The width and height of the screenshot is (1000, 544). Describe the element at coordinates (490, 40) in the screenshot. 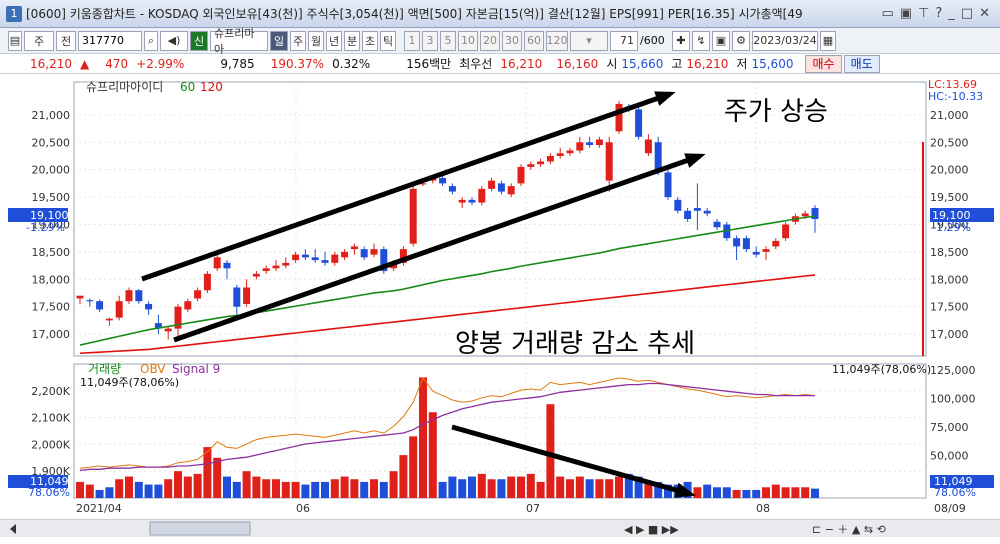

I see `interval-20: 20` at that location.